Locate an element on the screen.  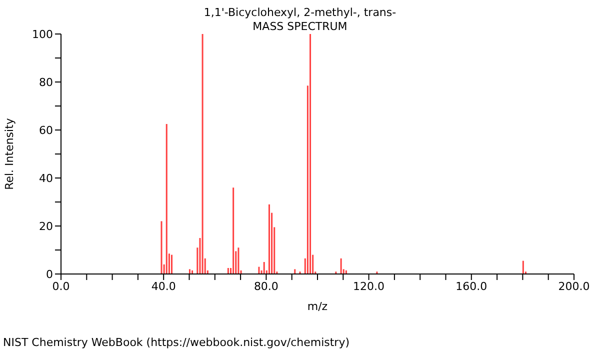
y-tick-label: 40 is located at coordinates (46, 178).